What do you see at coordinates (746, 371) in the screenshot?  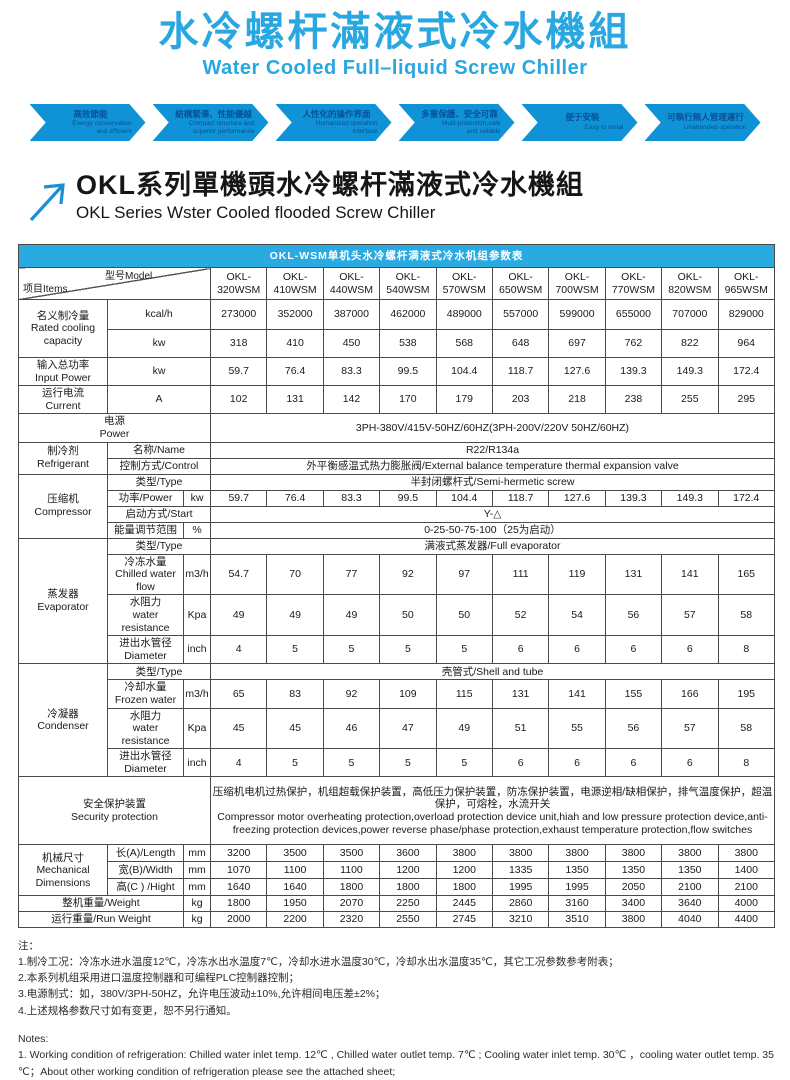 I see `cell-value: 172.4` at bounding box center [746, 371].